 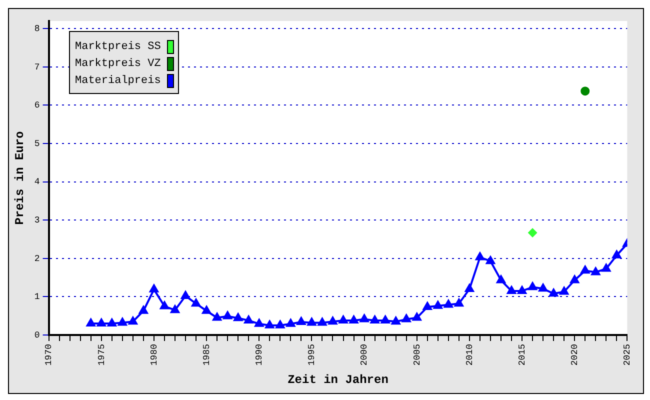 What do you see at coordinates (207, 355) in the screenshot?
I see `x-tick-label: 1985` at bounding box center [207, 355].